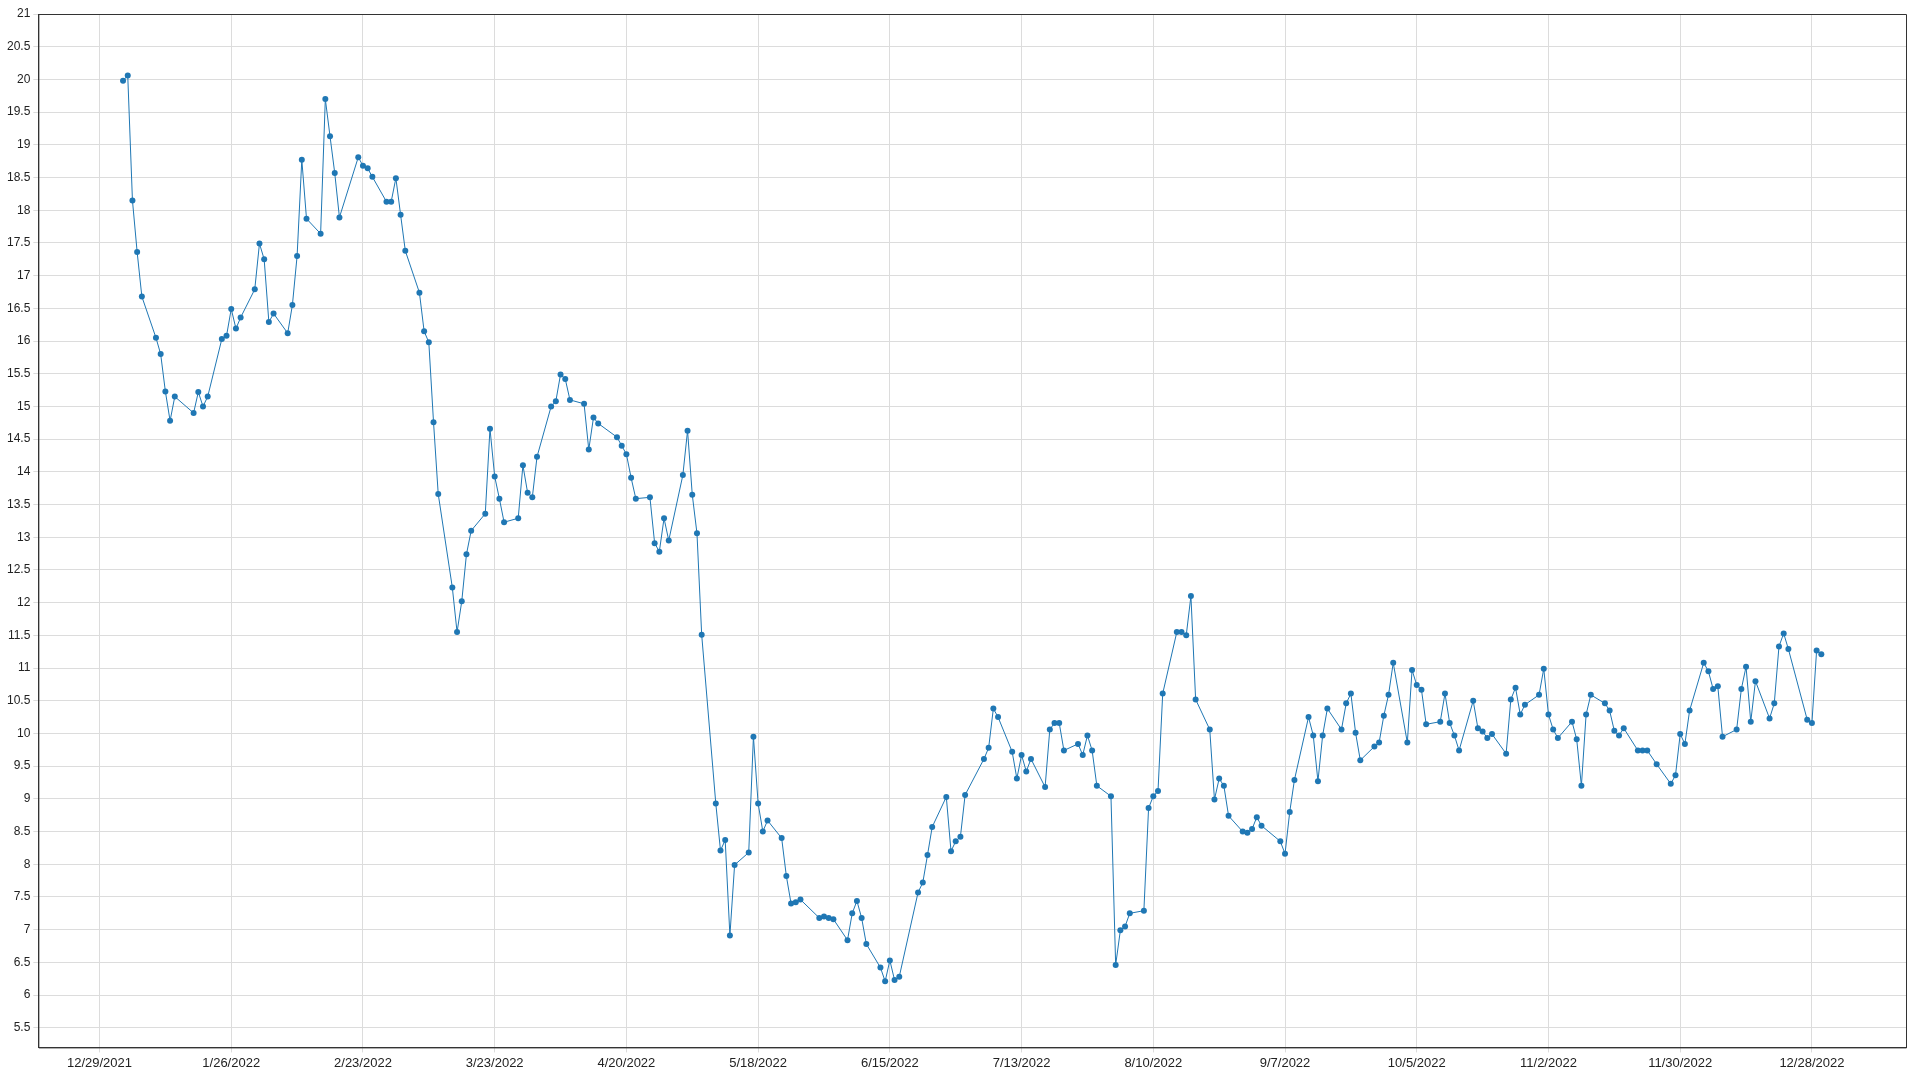  Describe the element at coordinates (24, 340) in the screenshot. I see `y-tick-label: 16` at that location.